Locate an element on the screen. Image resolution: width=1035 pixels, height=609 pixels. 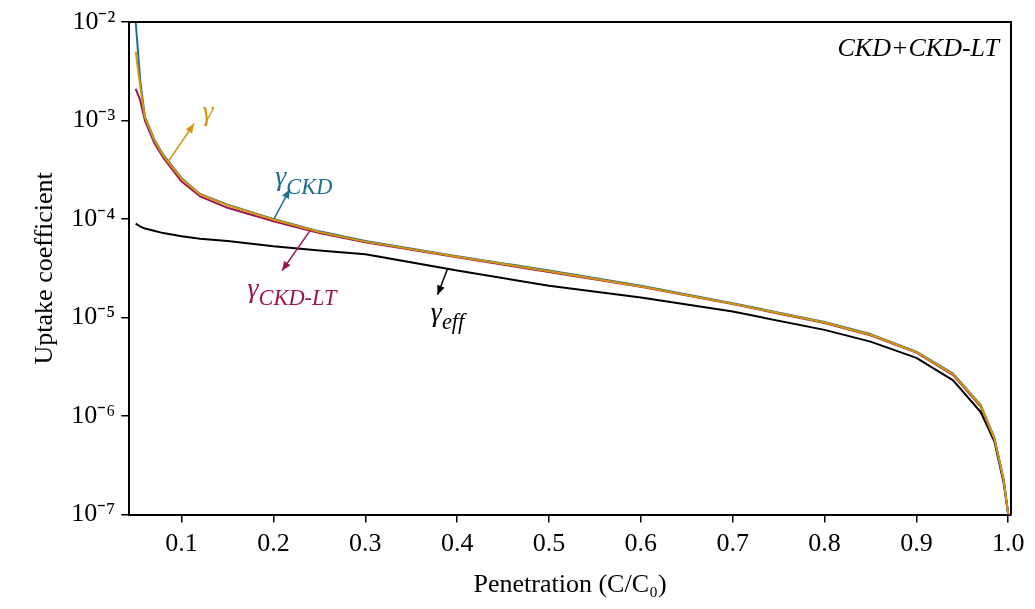
y-tick-label: 10⁻³ is located at coordinates (94, 119).